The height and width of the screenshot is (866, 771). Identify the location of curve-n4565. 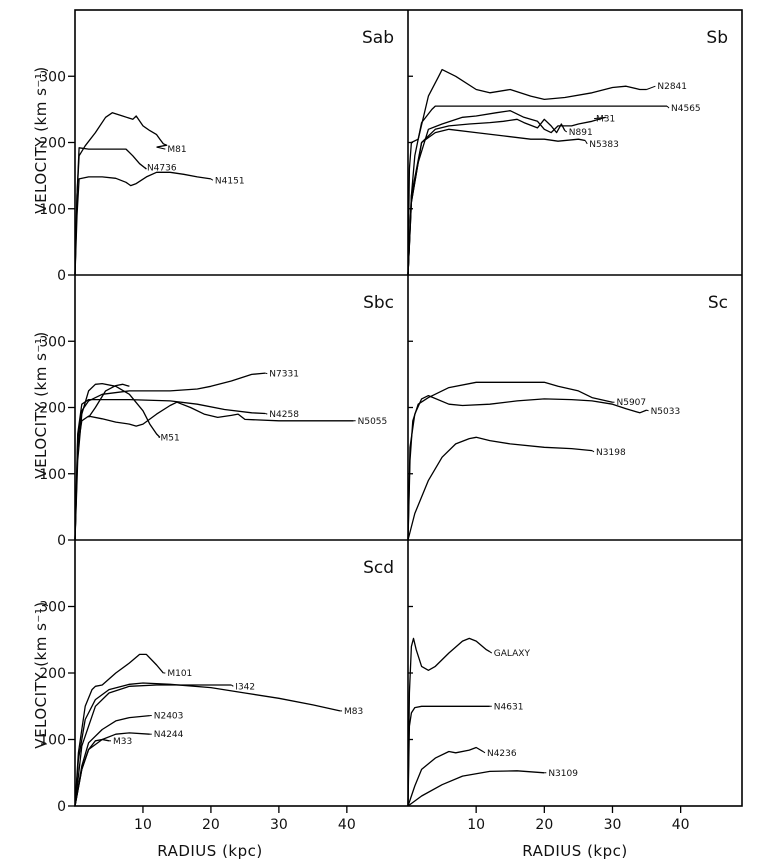
(537, 190).